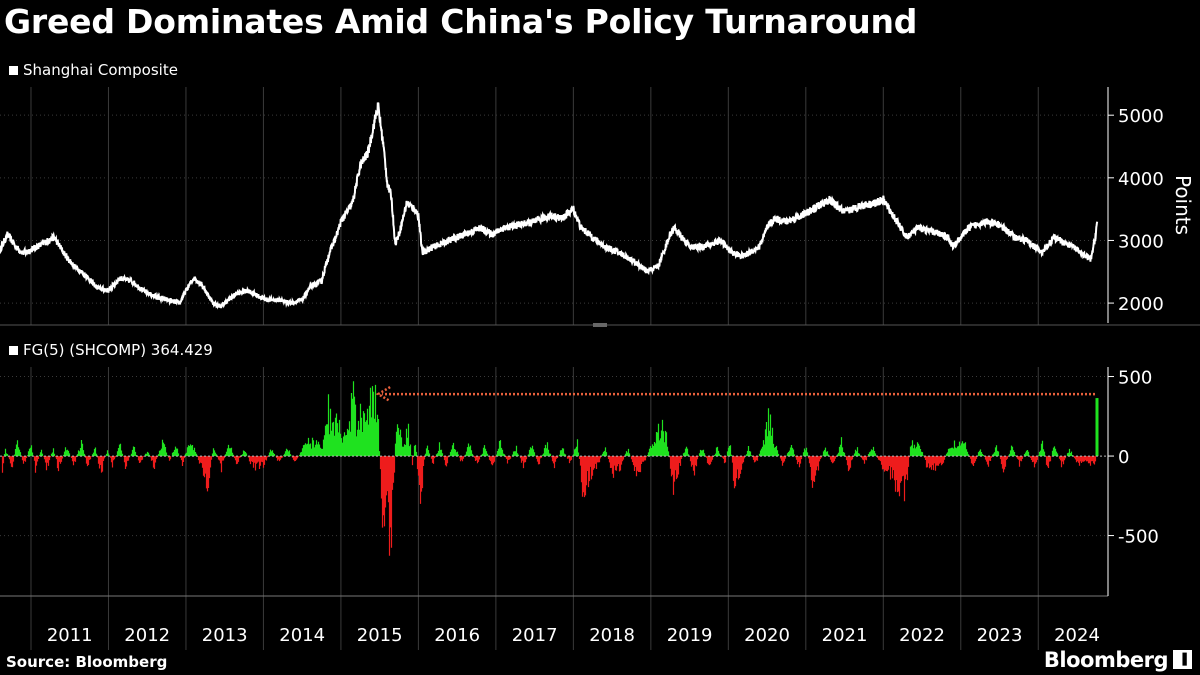 The image size is (1200, 675). Describe the element at coordinates (535, 635) in the screenshot. I see `x-tick-label: 2017` at that location.